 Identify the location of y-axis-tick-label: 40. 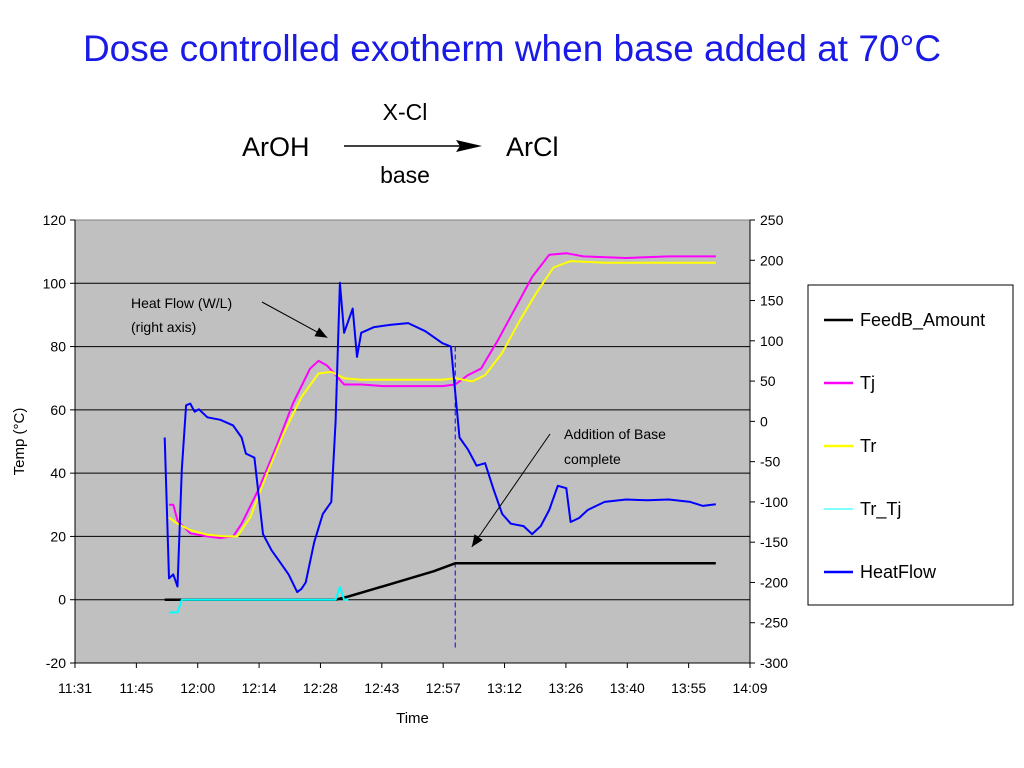
(58, 473).